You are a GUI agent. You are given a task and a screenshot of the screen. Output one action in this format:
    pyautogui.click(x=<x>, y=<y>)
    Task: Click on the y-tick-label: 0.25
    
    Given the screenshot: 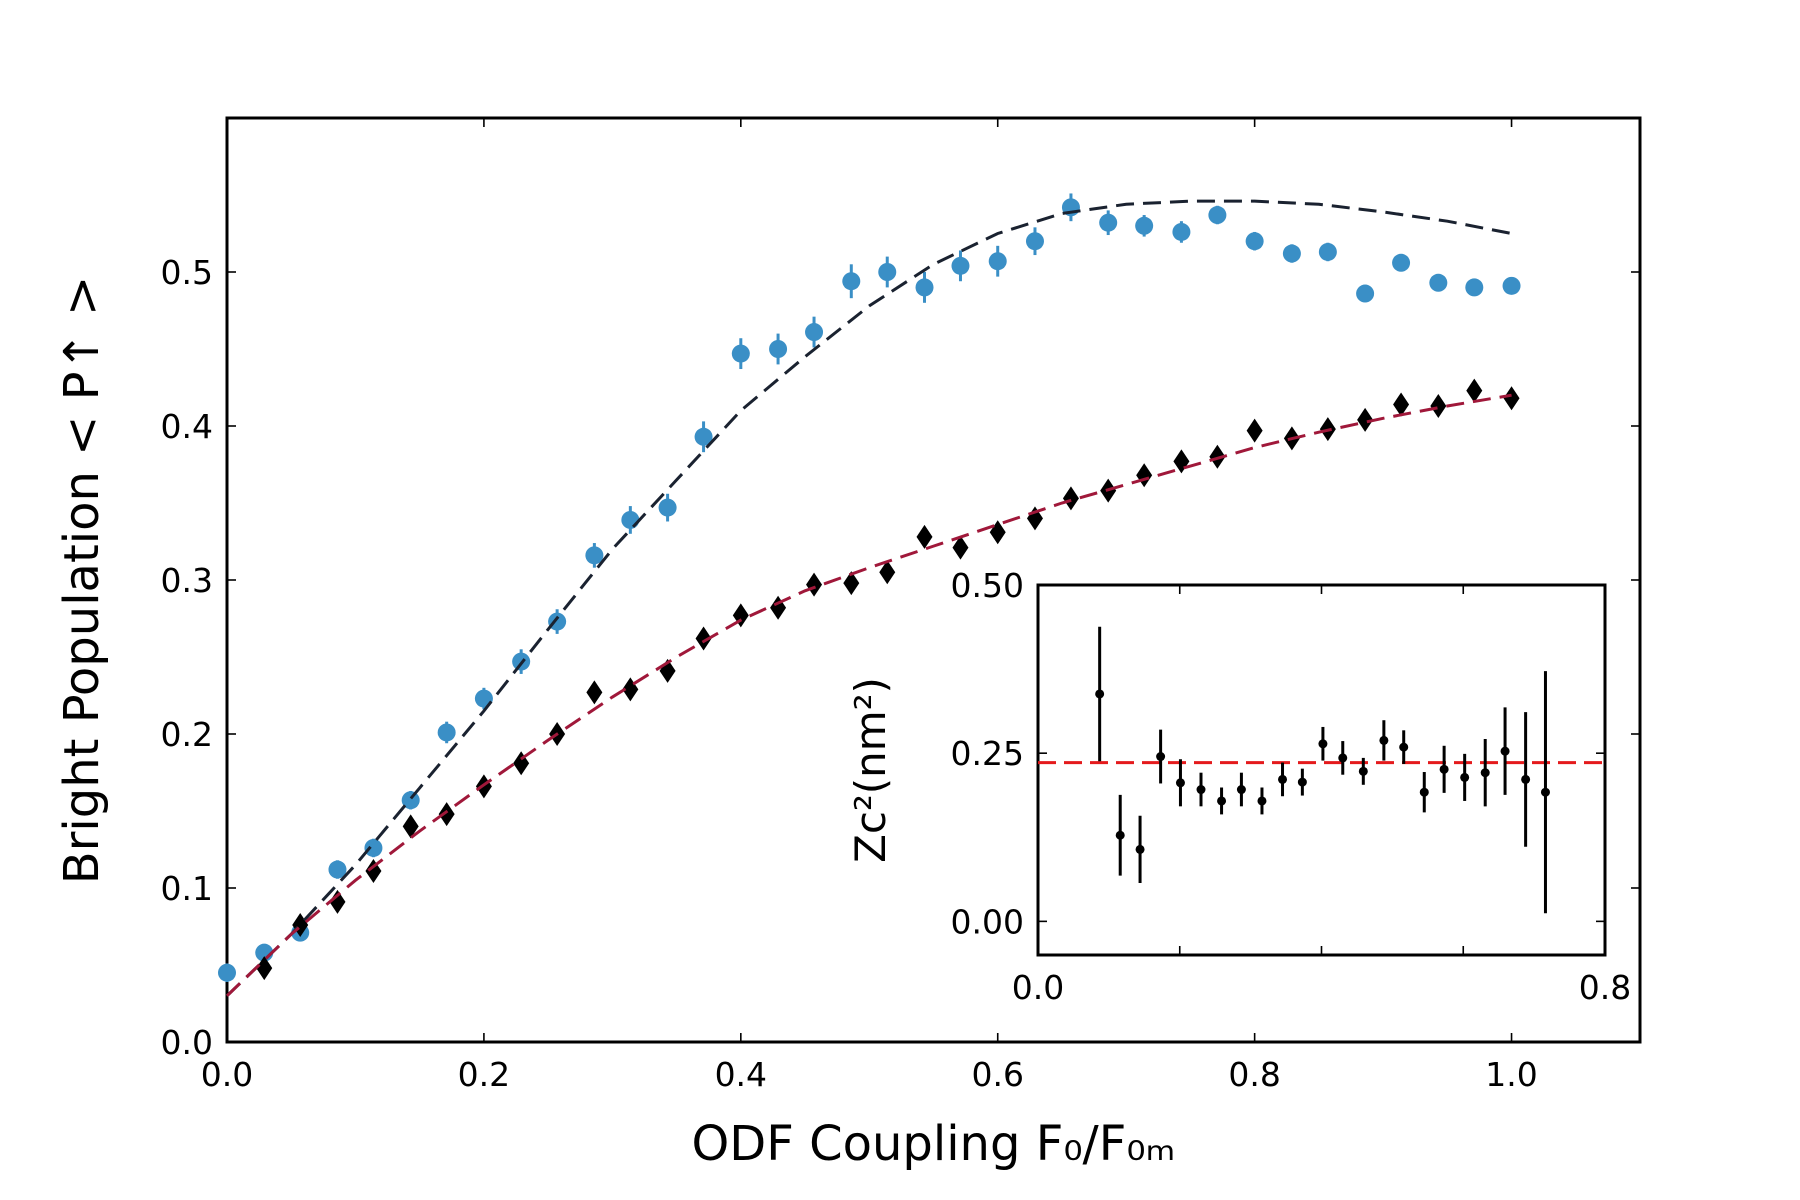 What is the action you would take?
    pyautogui.click(x=987, y=753)
    